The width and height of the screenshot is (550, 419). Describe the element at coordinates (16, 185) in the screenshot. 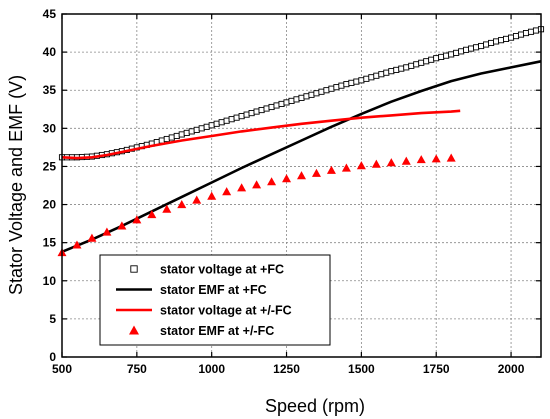

I see `y-axis-label: Stator Voltage and EMF (V)` at that location.